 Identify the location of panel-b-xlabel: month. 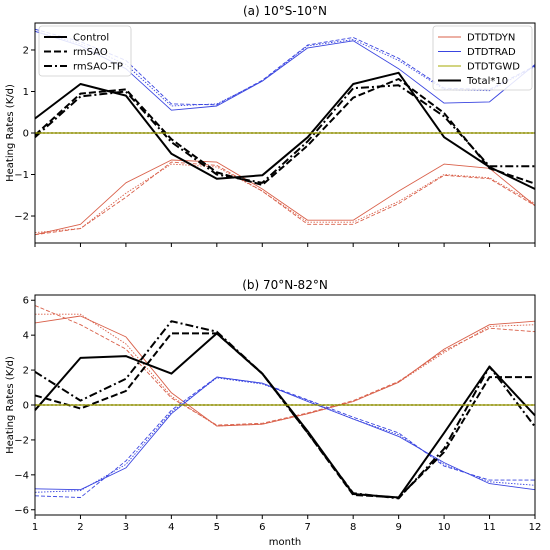
(285, 542).